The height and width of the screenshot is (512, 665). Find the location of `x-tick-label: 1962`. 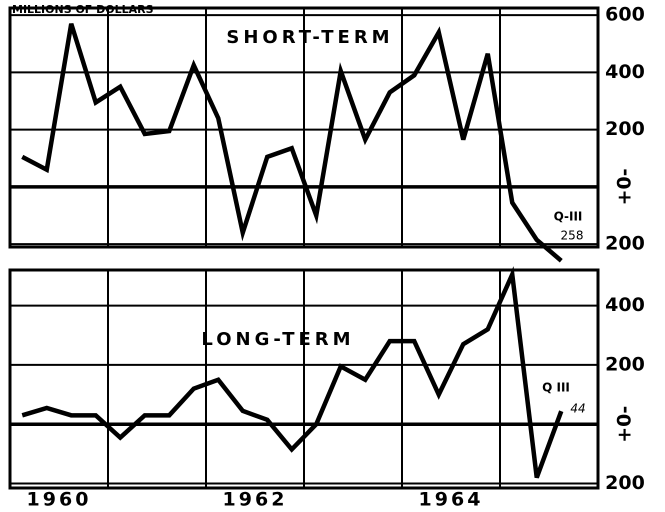

x-tick-label: 1962 is located at coordinates (255, 500).